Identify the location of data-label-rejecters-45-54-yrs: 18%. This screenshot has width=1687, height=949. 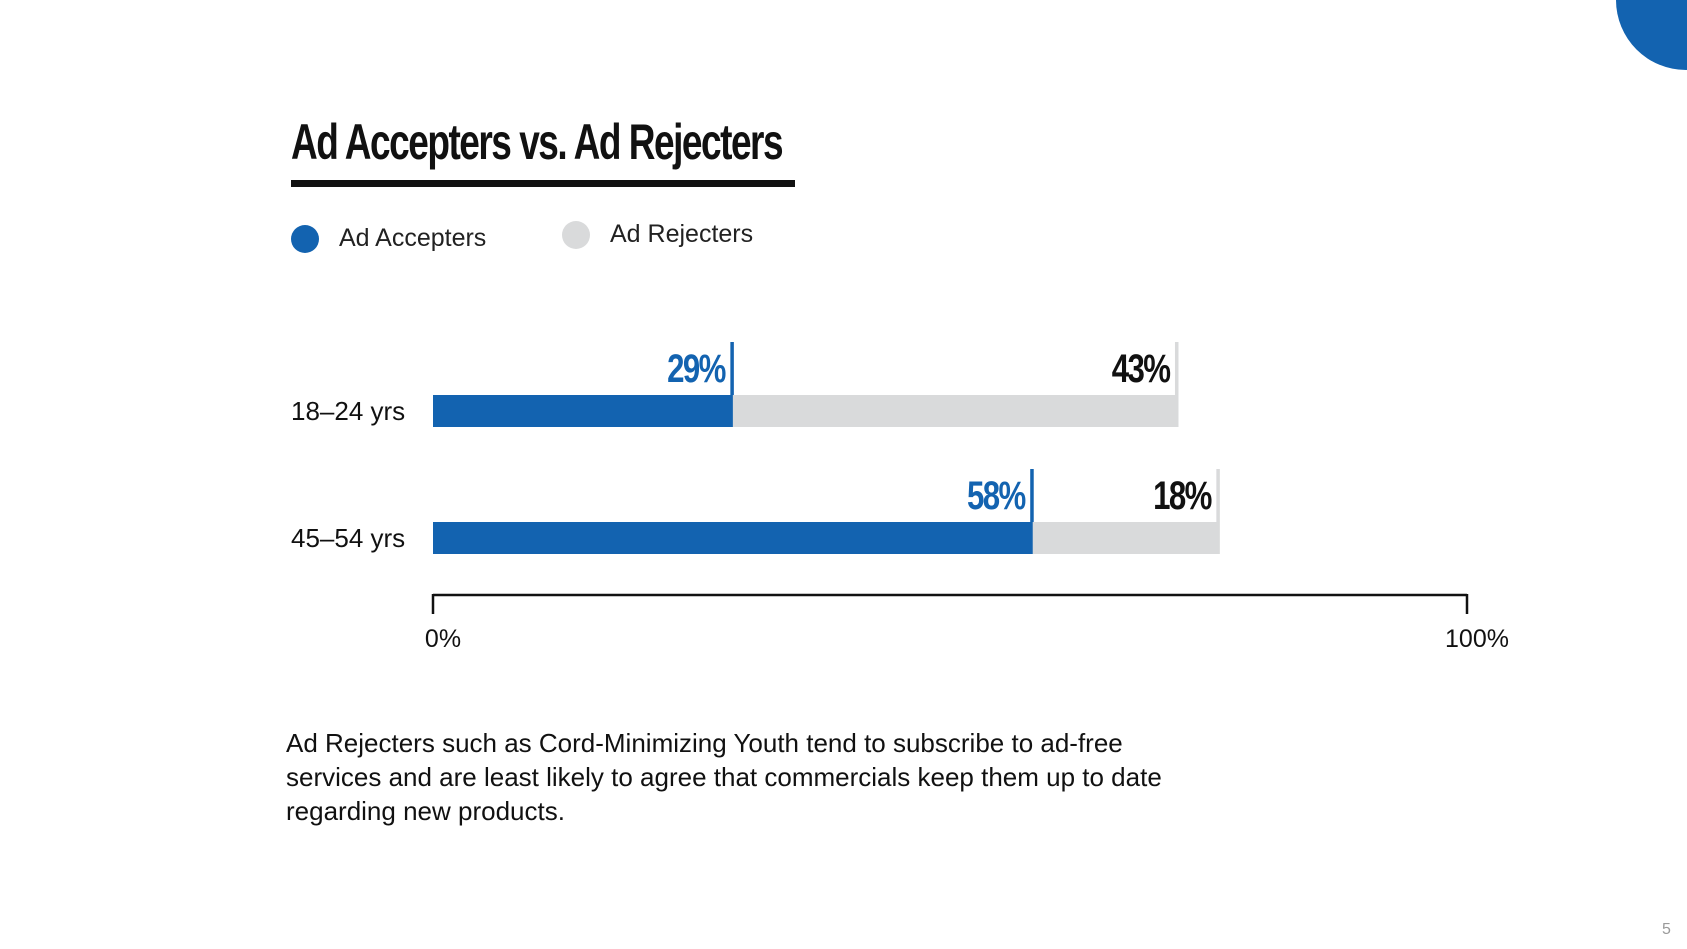
(1182, 495).